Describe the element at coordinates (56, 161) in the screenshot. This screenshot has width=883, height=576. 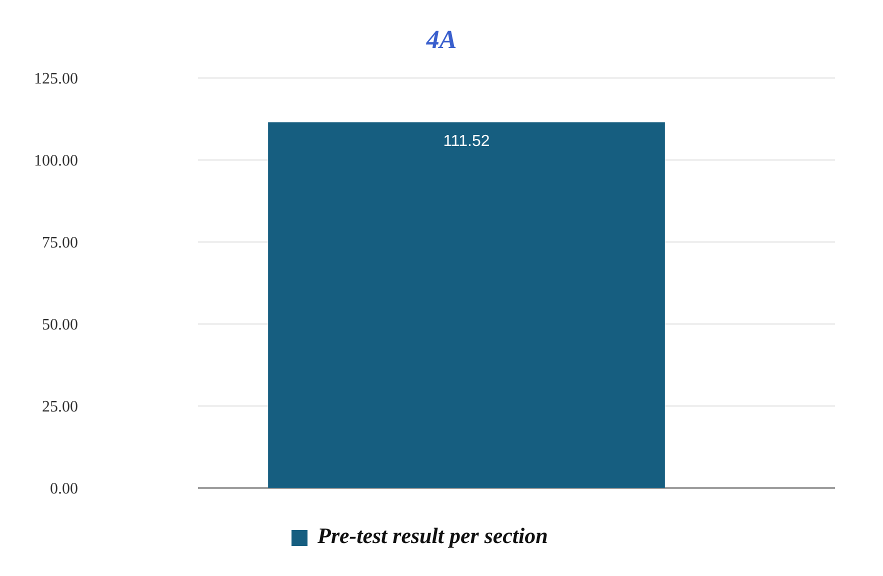
I see `y-tick-label: 100.00` at that location.